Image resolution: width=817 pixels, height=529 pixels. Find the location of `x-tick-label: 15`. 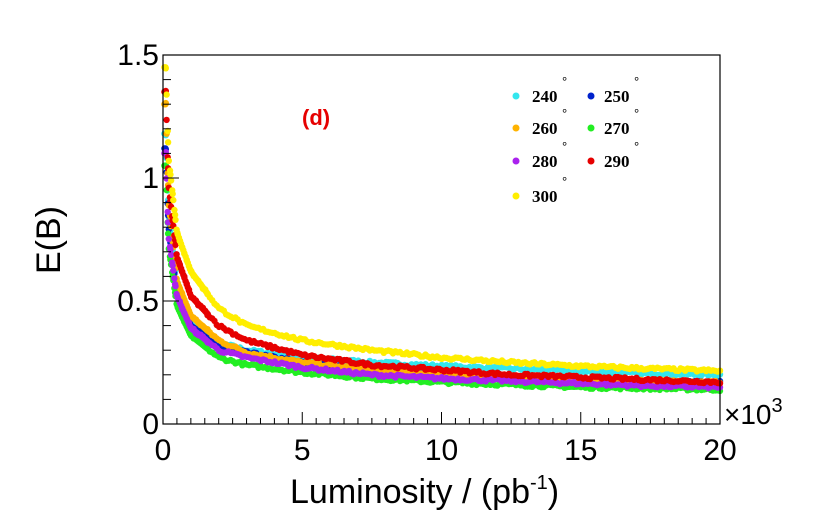

x-tick-label: 15 is located at coordinates (580, 450).